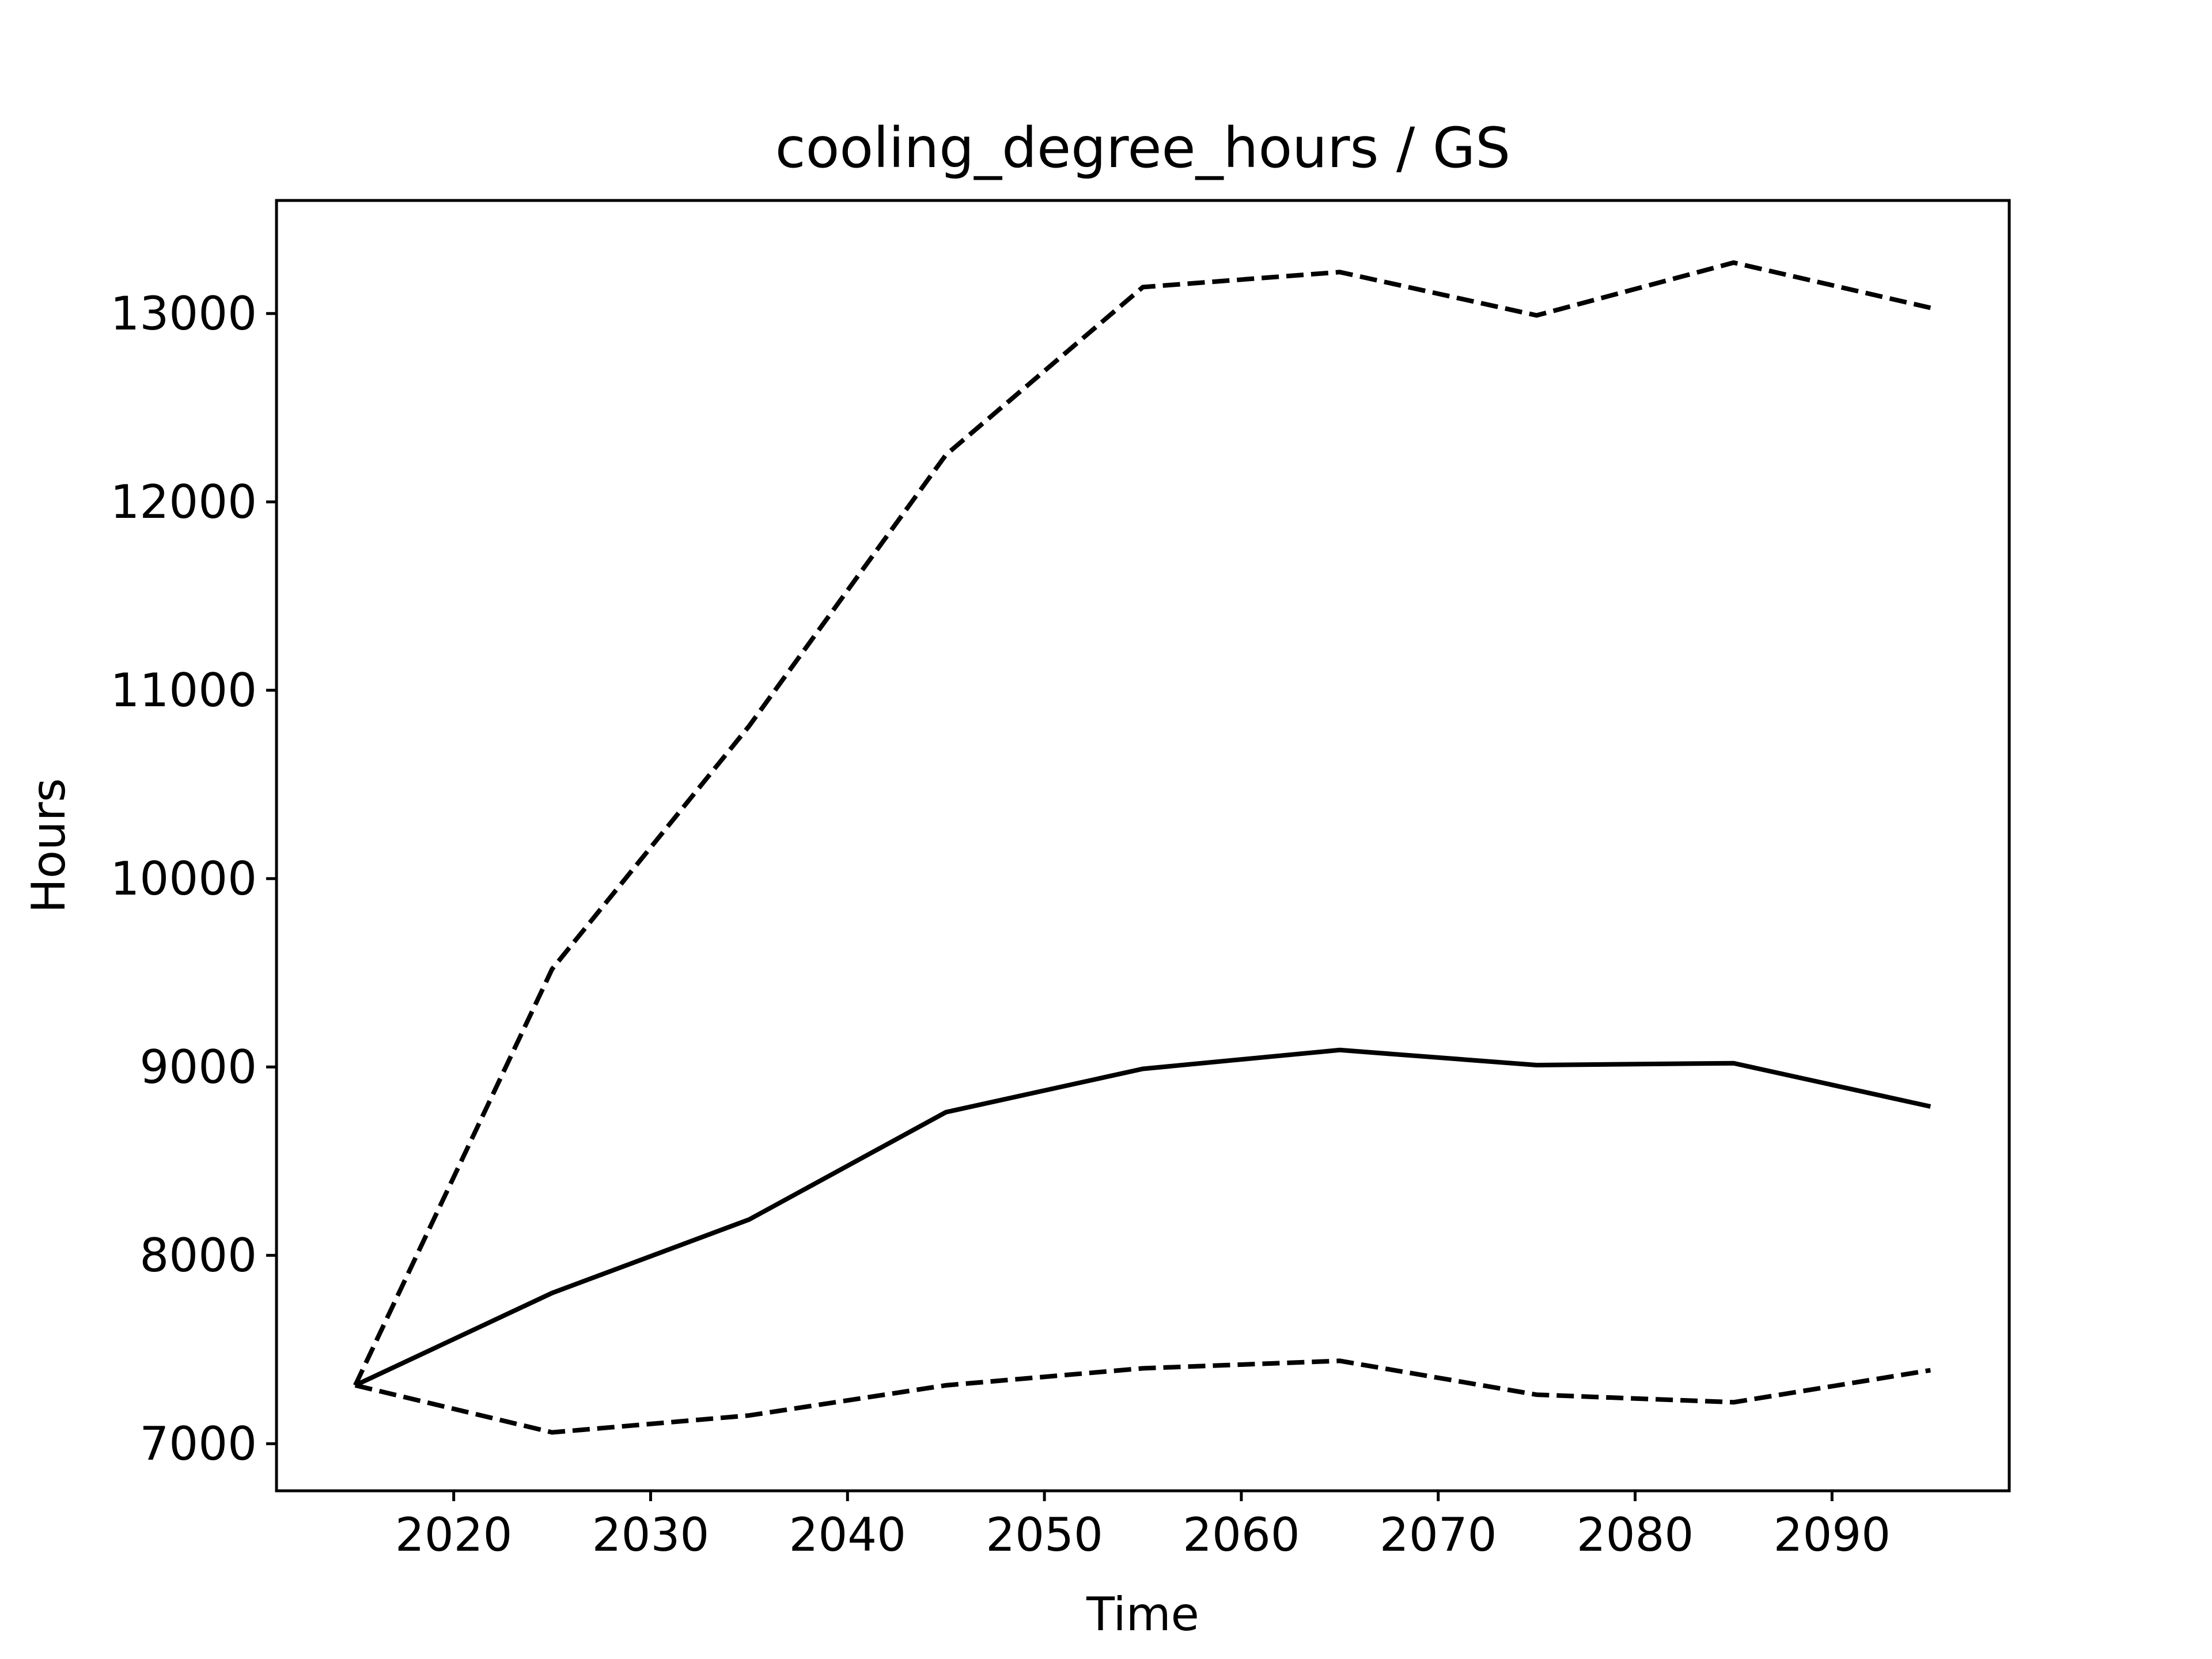  I want to click on x-tick-label: 2020, so click(454, 1535).